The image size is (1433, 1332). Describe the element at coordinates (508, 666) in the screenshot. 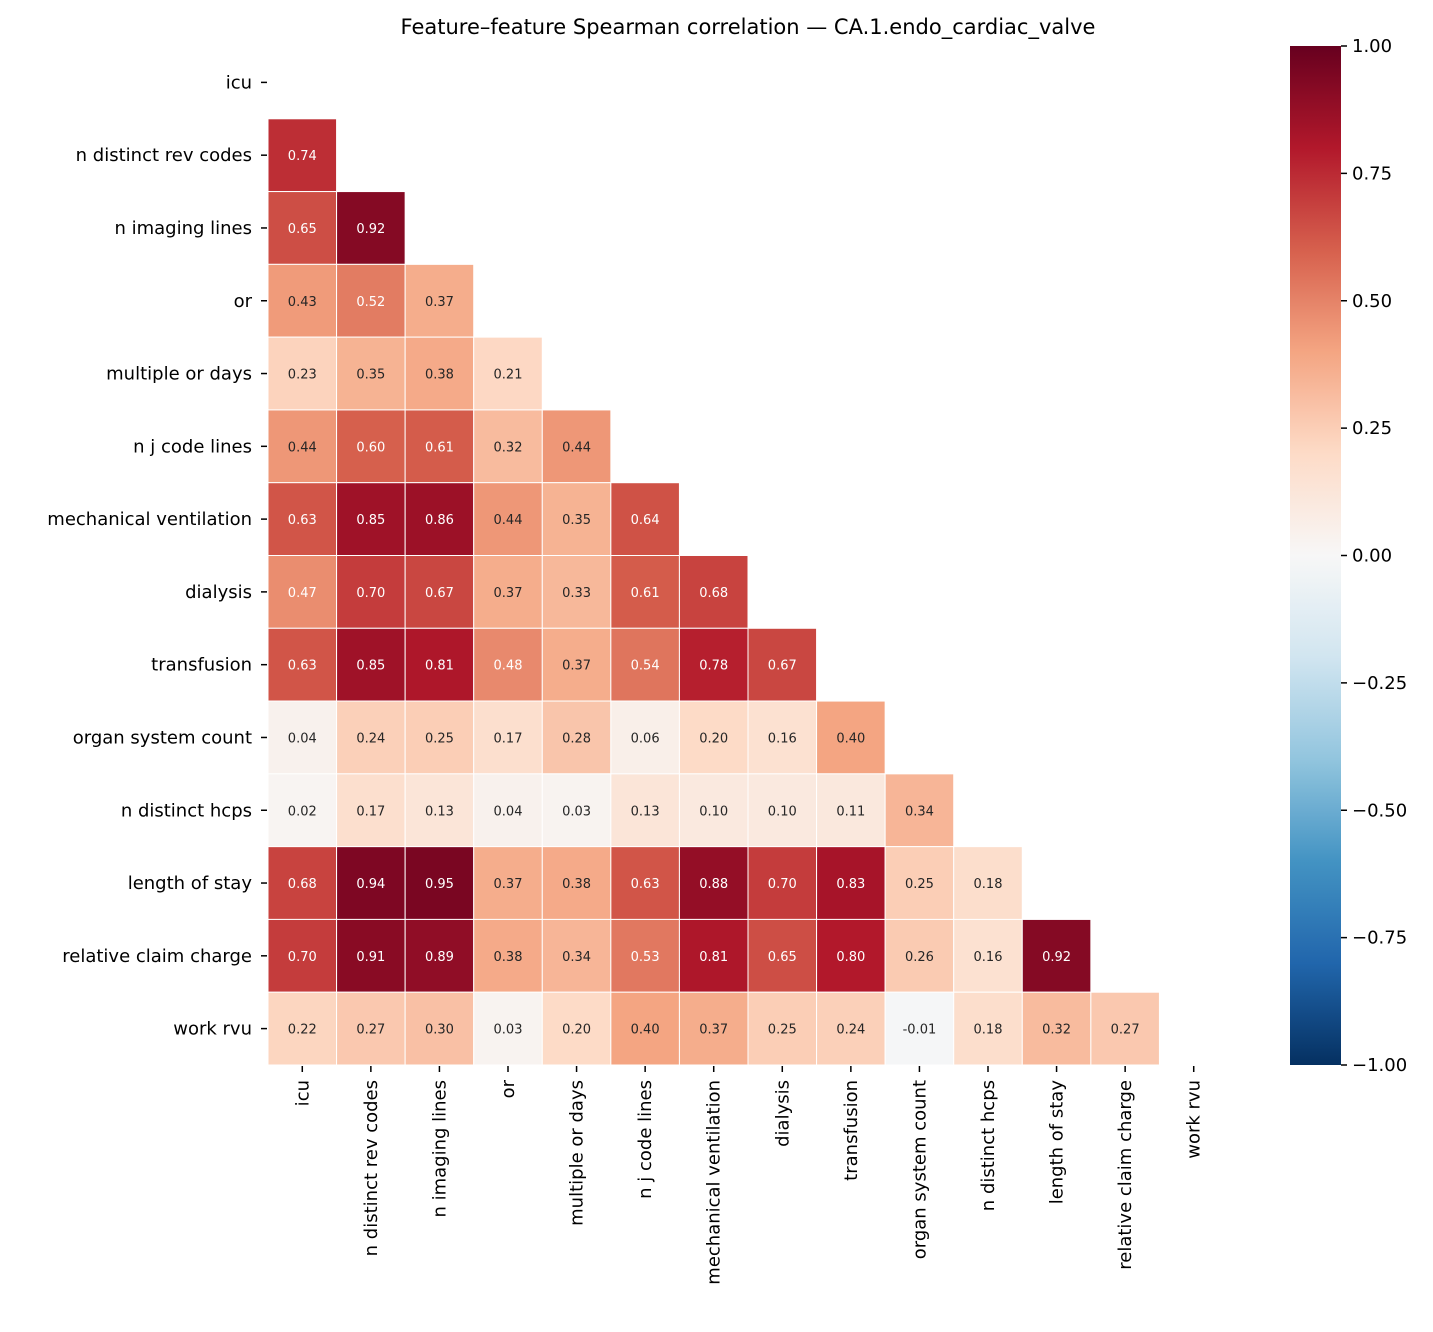

I see `cell-value-label: 0.48` at that location.